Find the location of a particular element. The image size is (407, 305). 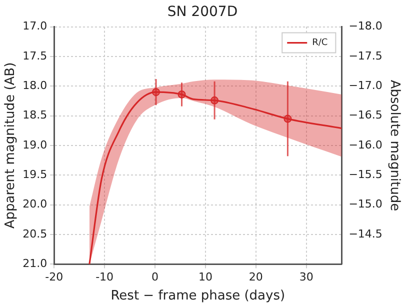

y-tick-label: 20.5 is located at coordinates (35, 233).